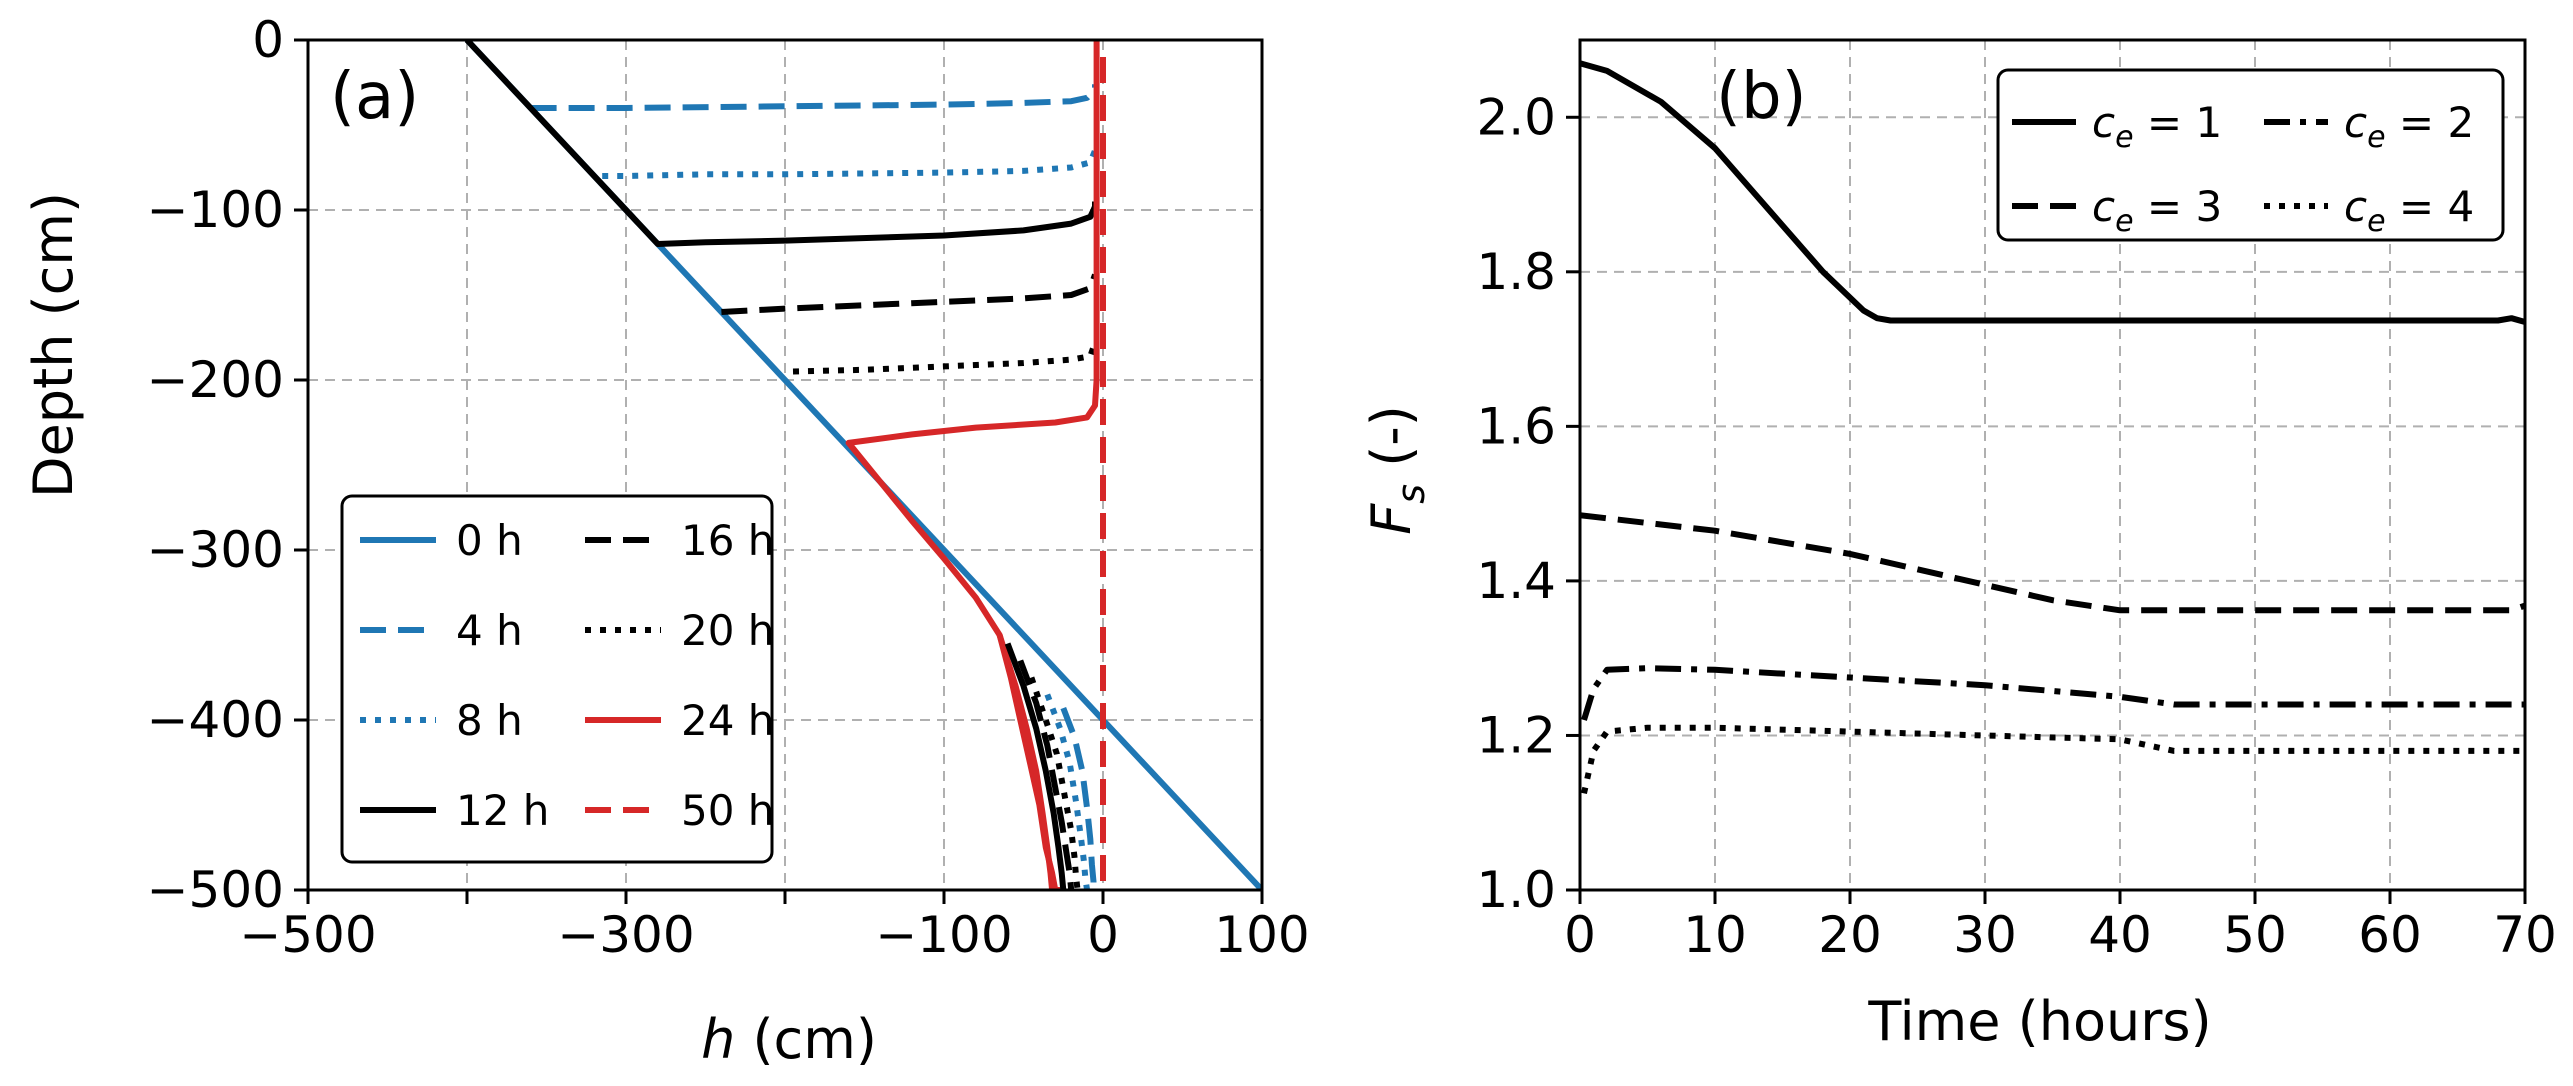  What do you see at coordinates (268, 40) in the screenshot?
I see `a-ytick-label: 0` at bounding box center [268, 40].